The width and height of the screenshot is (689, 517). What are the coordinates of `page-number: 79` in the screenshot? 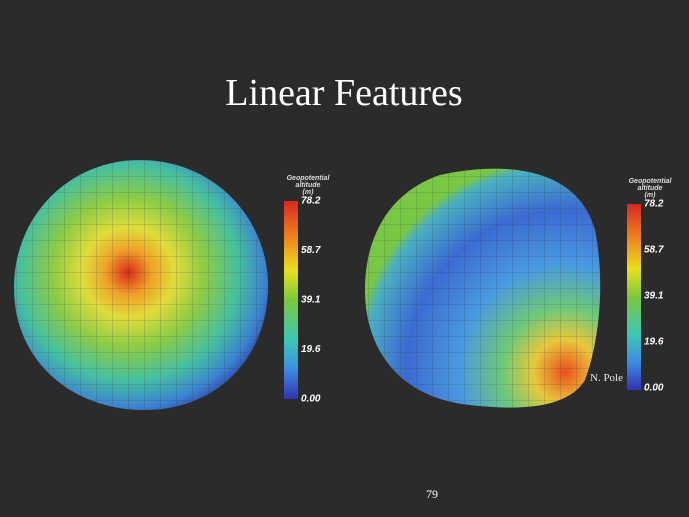 It's located at (432, 494).